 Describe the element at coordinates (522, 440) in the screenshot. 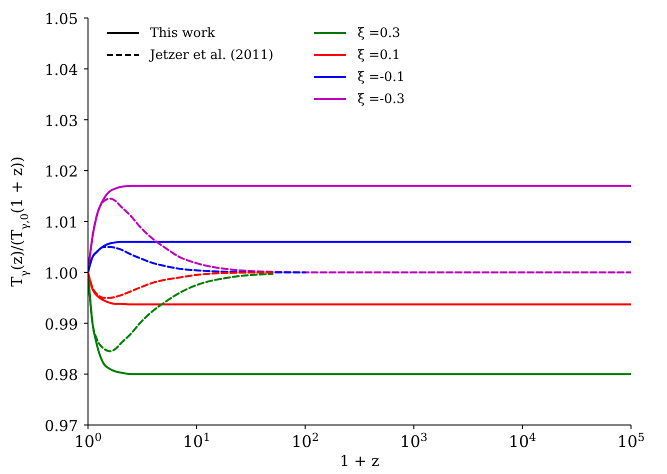

I see `x-tick-label: 10$^{4}$` at that location.